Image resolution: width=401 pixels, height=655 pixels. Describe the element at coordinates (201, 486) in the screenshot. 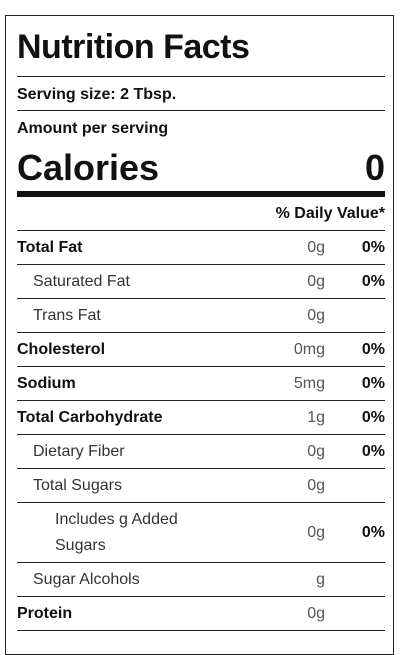

I see `nutrient-row-total-sugars: Total Sugars 0g` at that location.